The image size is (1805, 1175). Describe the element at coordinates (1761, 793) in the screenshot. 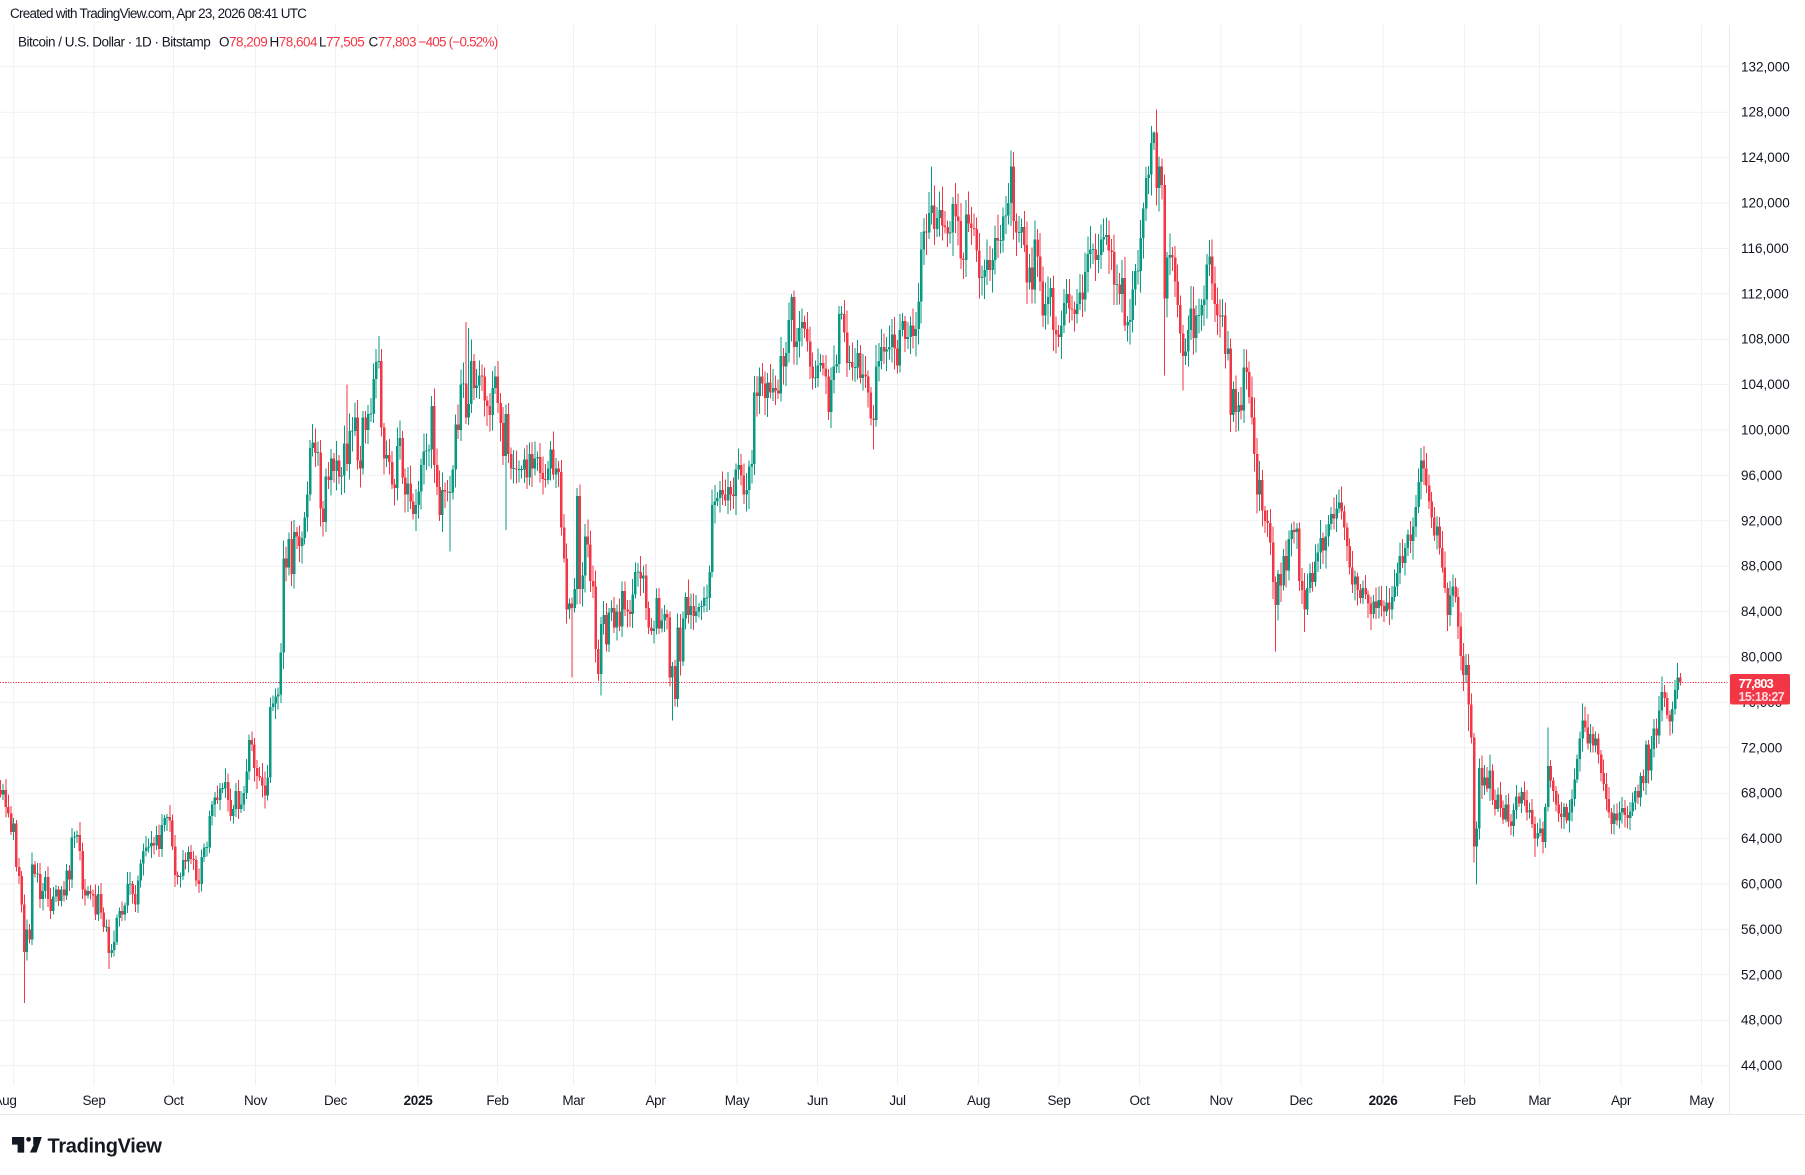

I see `svg-text: 68,000` at that location.